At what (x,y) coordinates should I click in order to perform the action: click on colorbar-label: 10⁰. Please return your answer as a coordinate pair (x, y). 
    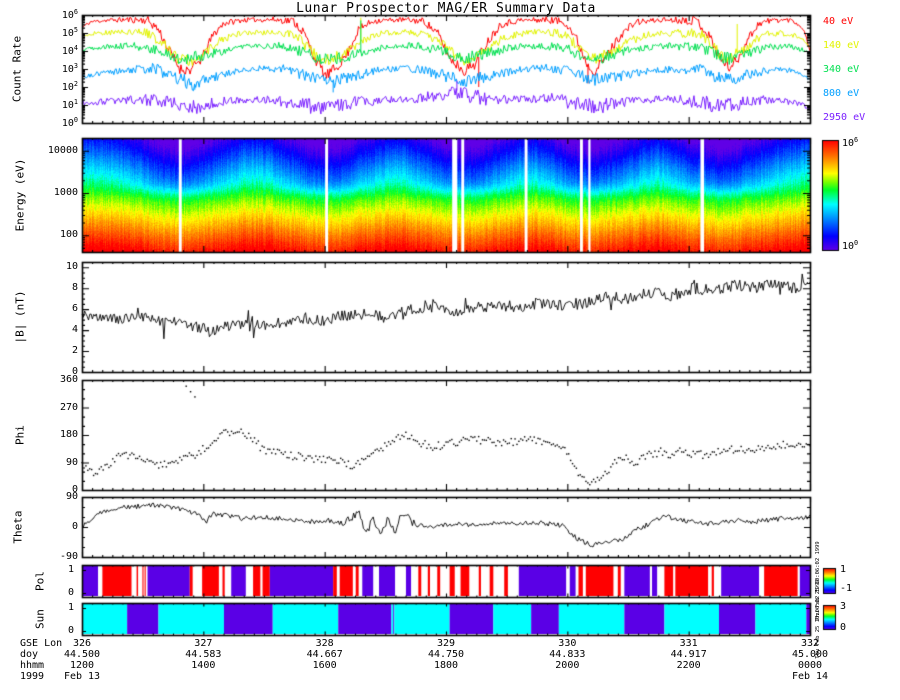
    Looking at the image, I should click on (850, 245).